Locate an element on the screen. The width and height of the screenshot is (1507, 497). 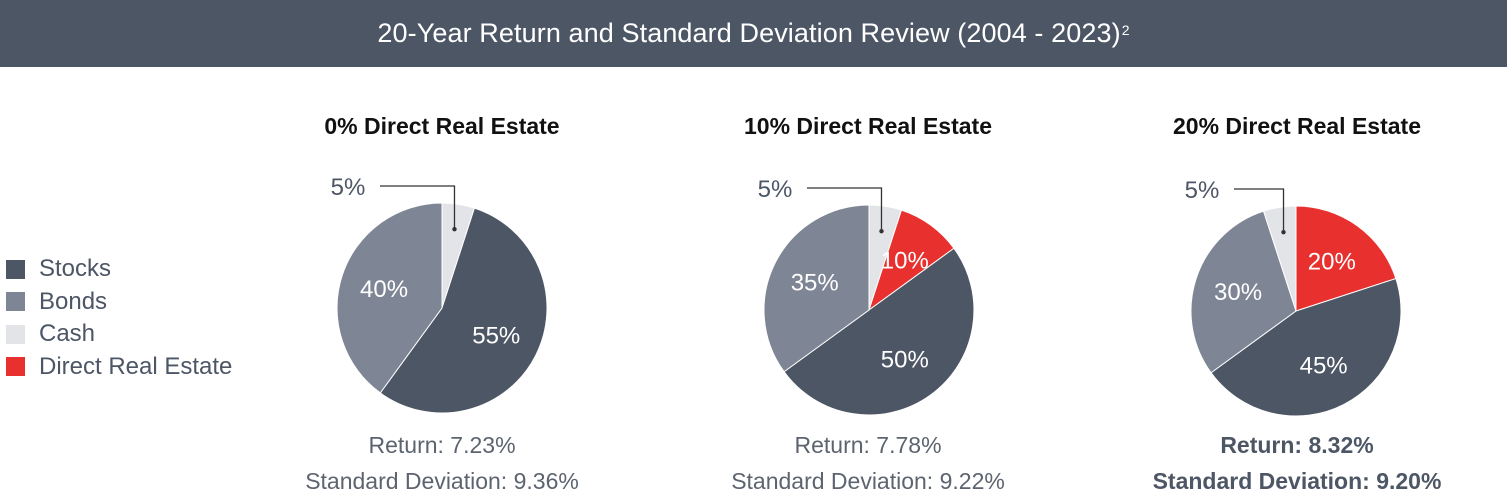
pie-1-label-cash: 5% is located at coordinates (775, 189).